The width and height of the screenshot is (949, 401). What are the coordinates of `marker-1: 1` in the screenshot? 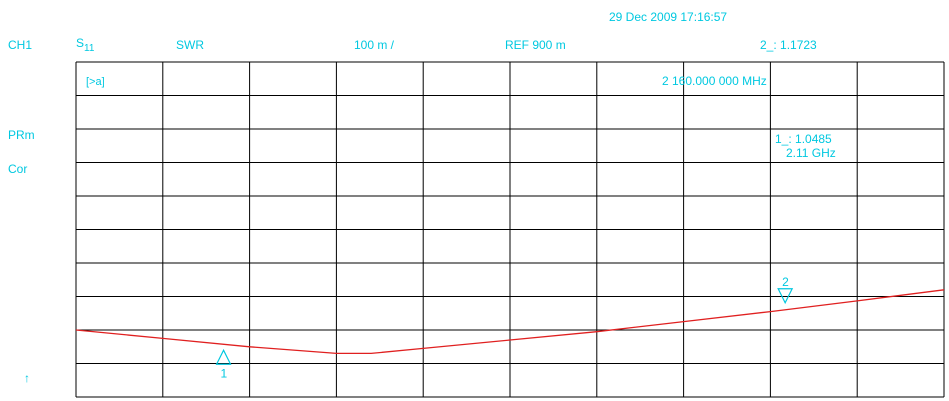 It's located at (223, 364).